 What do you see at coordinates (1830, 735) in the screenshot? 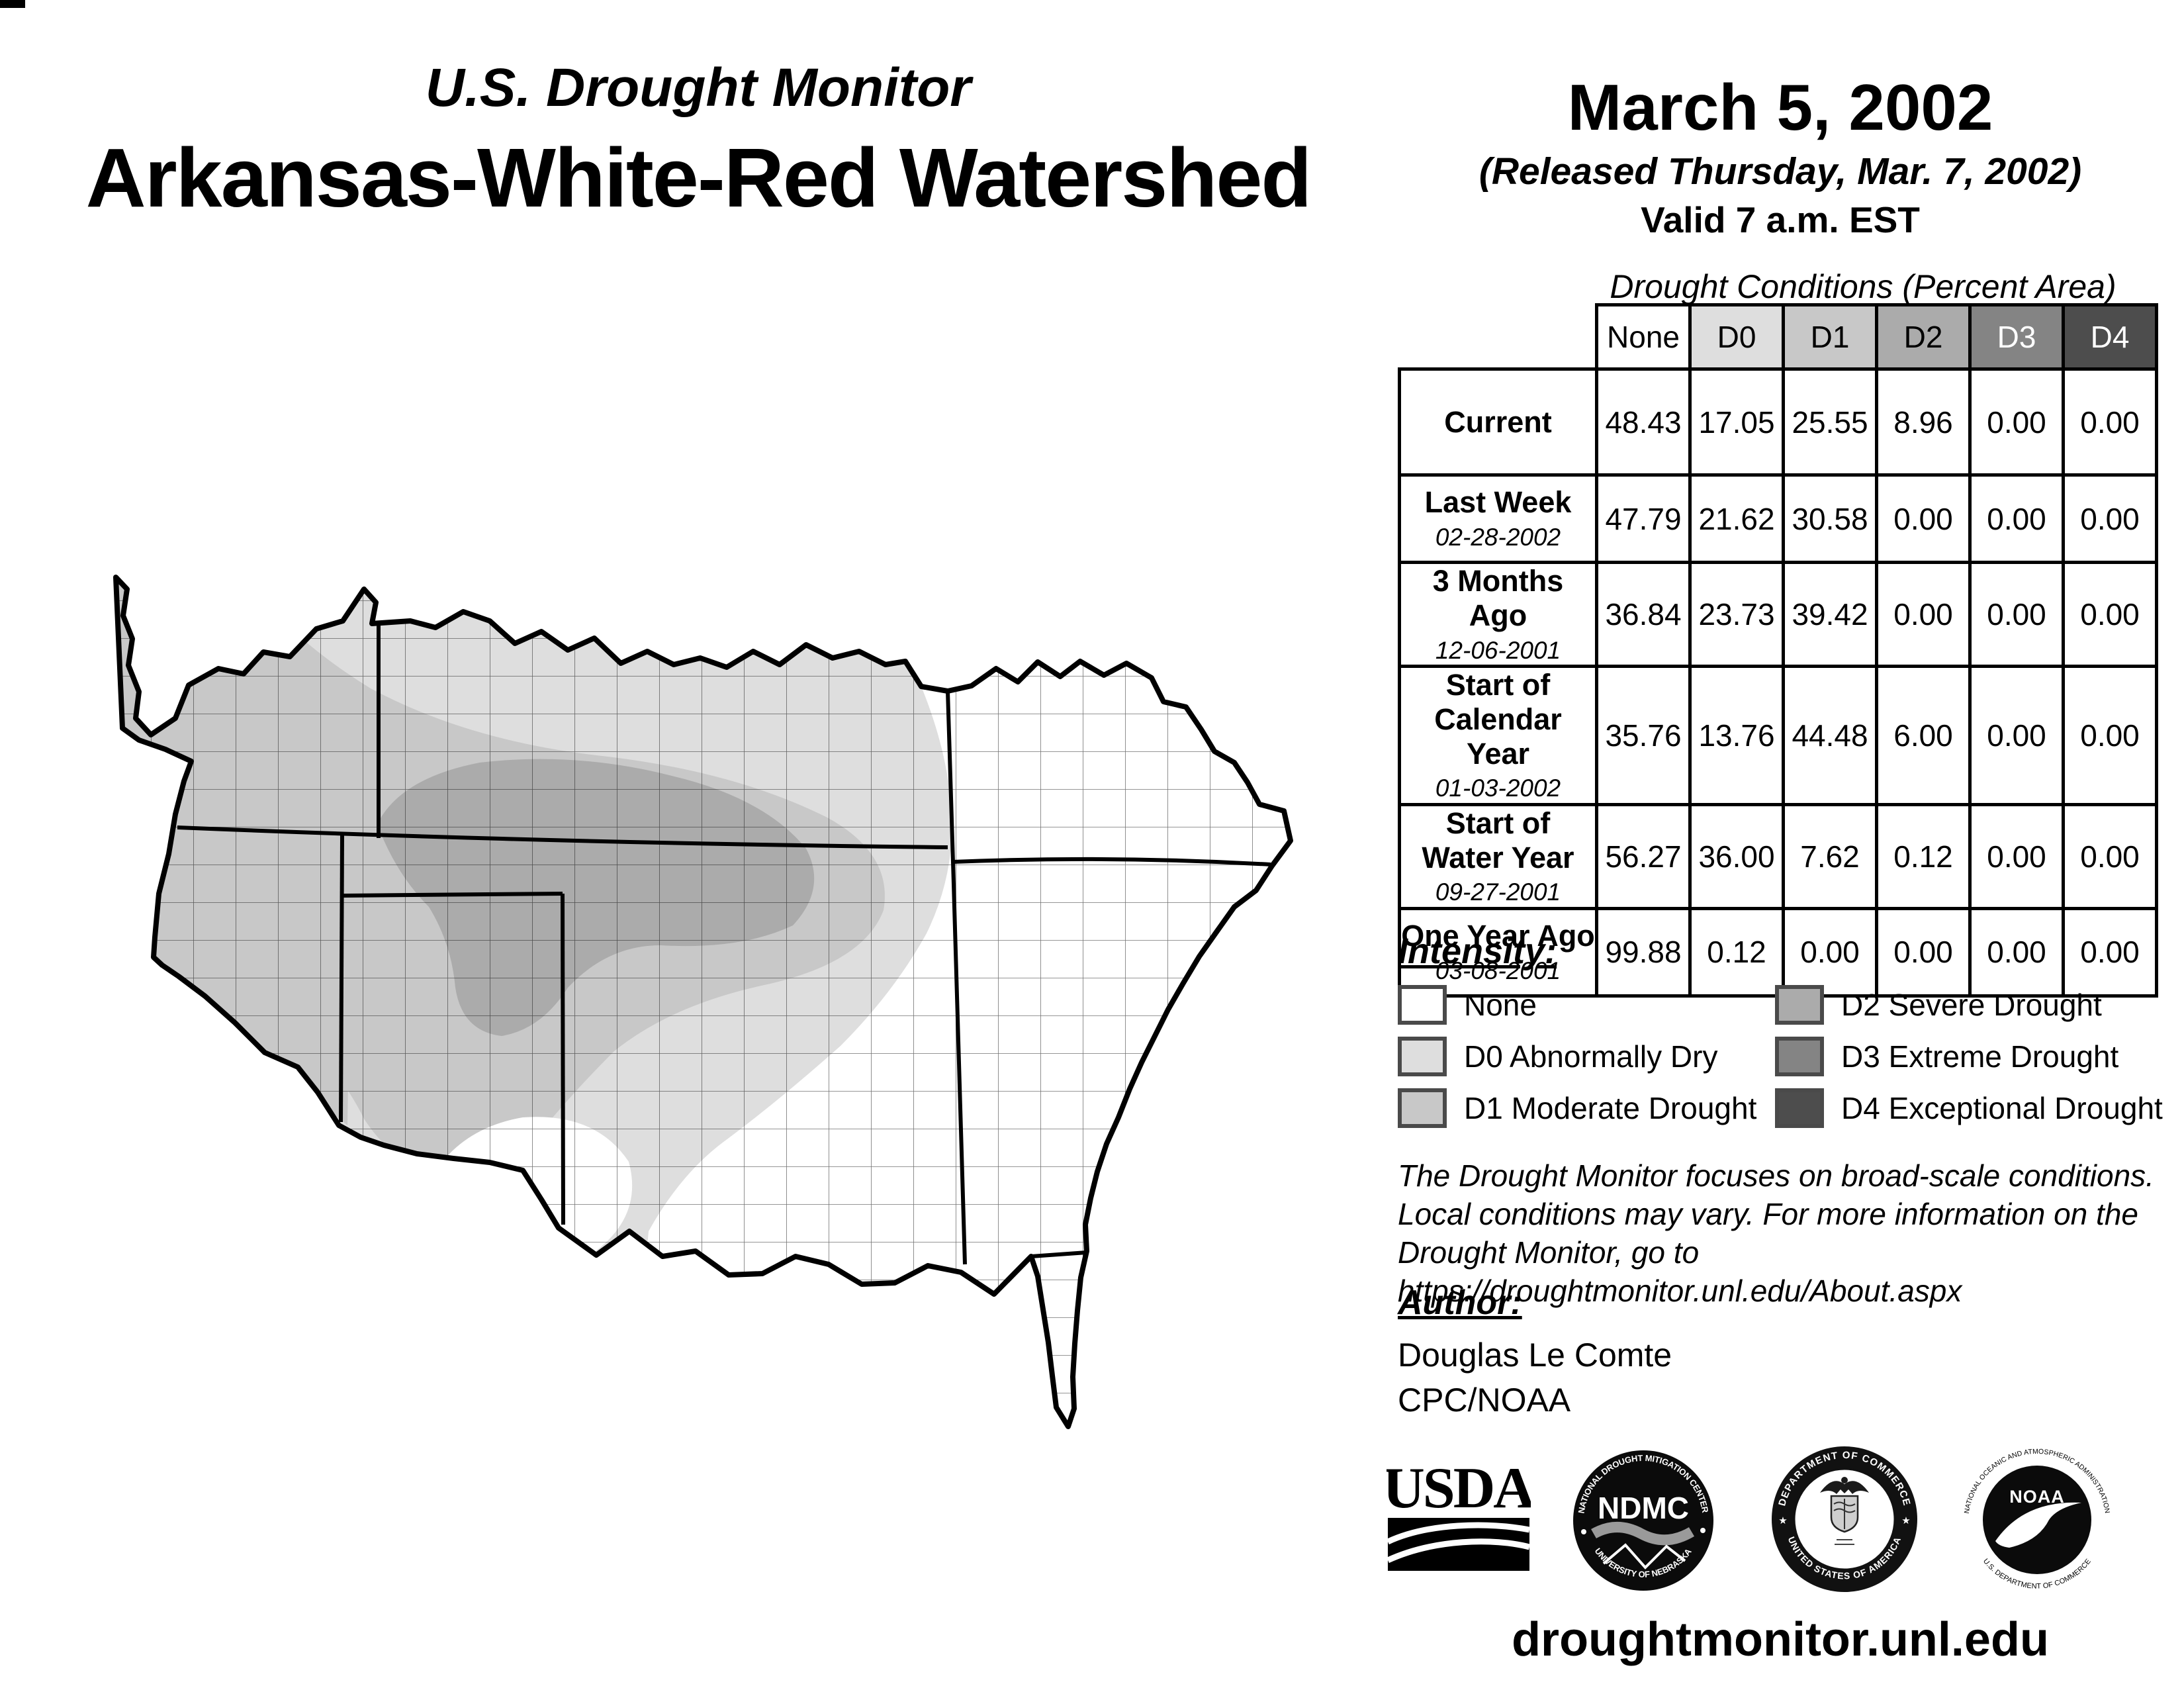
I see `cell-value: 44.48` at bounding box center [1830, 735].